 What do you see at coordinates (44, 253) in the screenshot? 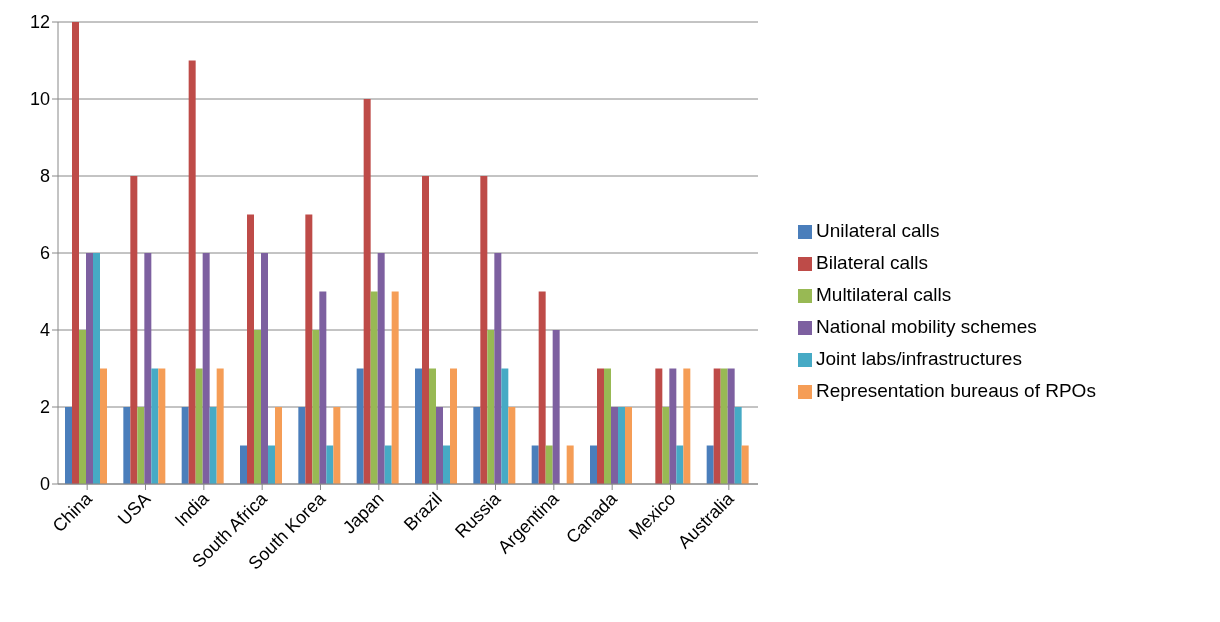
I see `y-tick-label: 6` at bounding box center [44, 253].